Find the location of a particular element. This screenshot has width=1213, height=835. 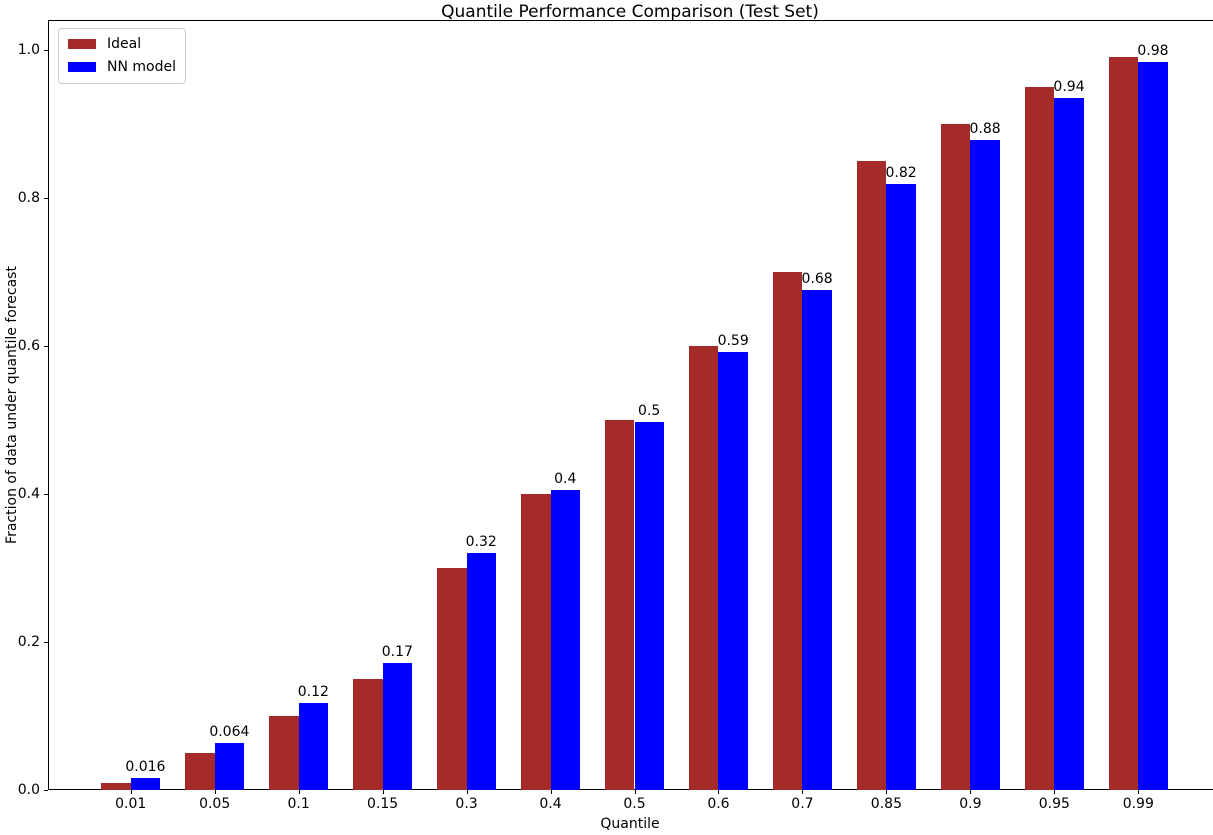

x-tick-label: 0.01 is located at coordinates (131, 804).